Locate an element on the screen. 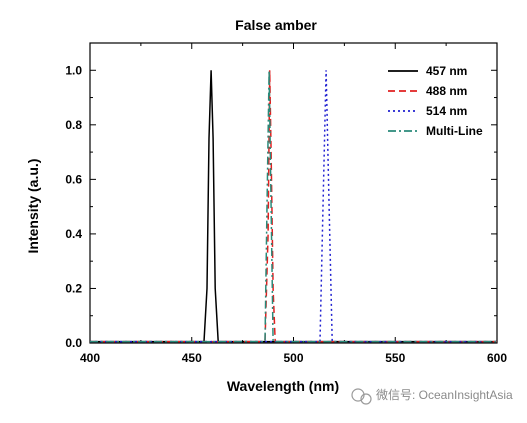  y-tick-label: 0.0 is located at coordinates (73, 343).